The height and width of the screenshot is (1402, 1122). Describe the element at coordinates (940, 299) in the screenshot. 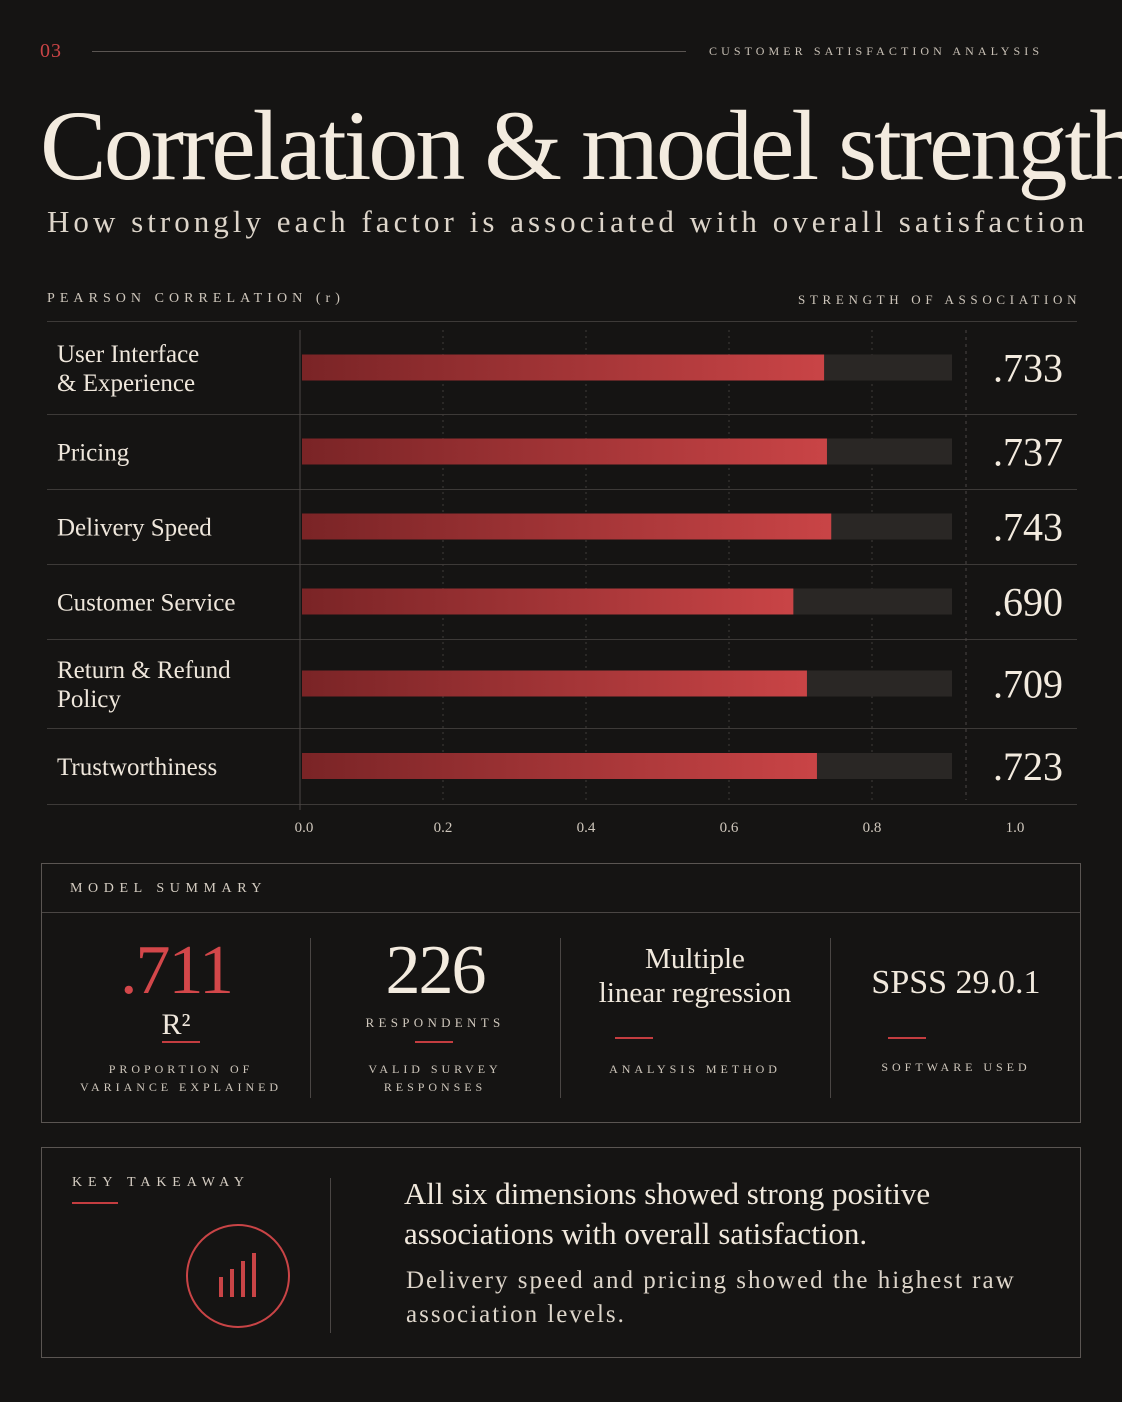

I see `chart-value-header: STRENGTH OF ASSOCIATION` at that location.